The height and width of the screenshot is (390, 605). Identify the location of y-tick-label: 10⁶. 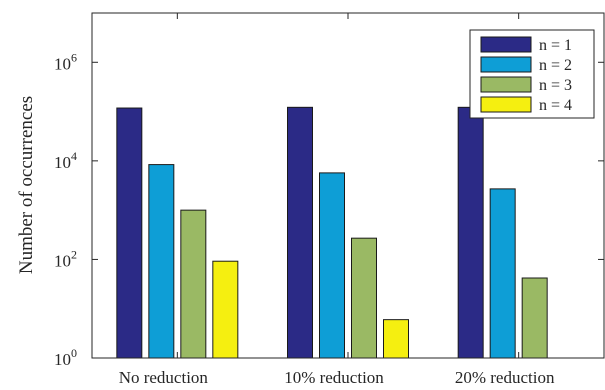
(65, 61).